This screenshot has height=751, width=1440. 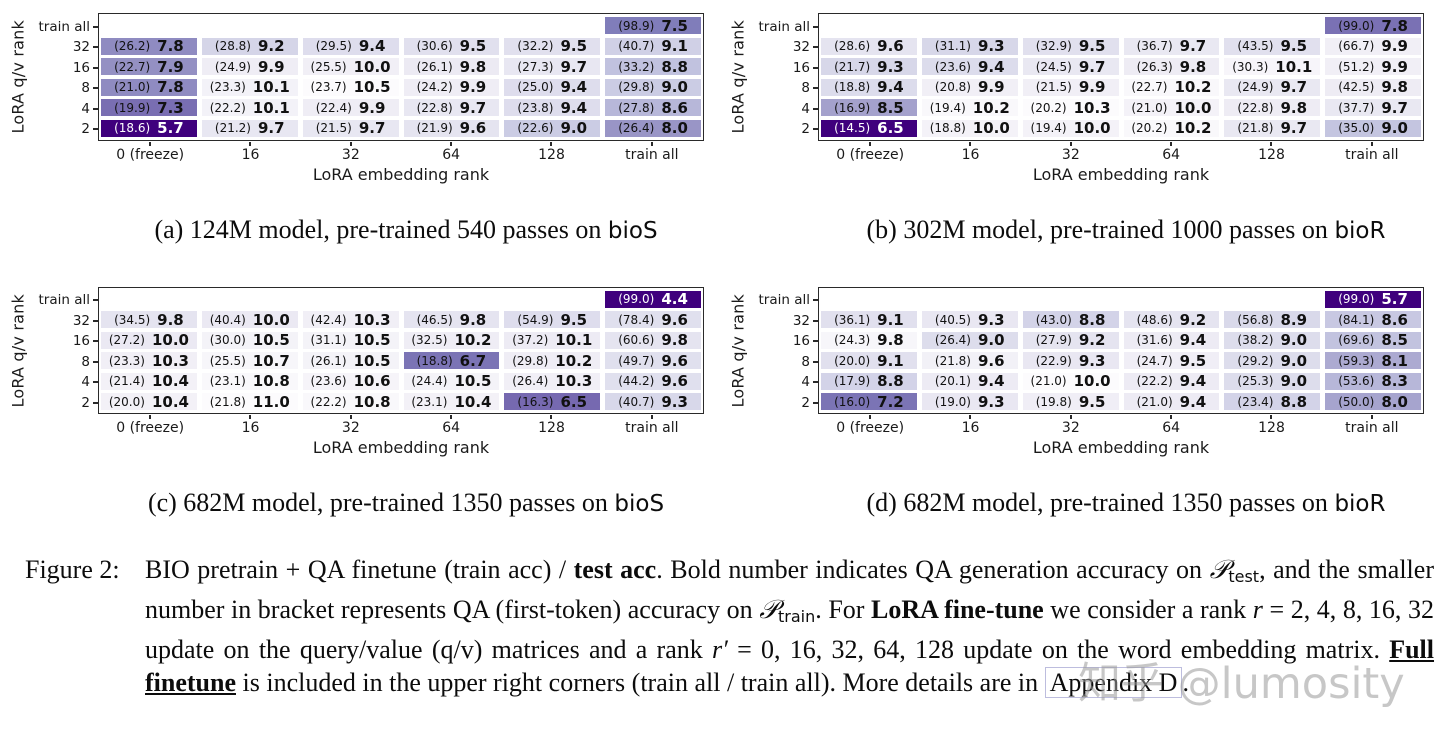 What do you see at coordinates (64, 88) in the screenshot?
I see `y-tick-label: 8` at bounding box center [64, 88].